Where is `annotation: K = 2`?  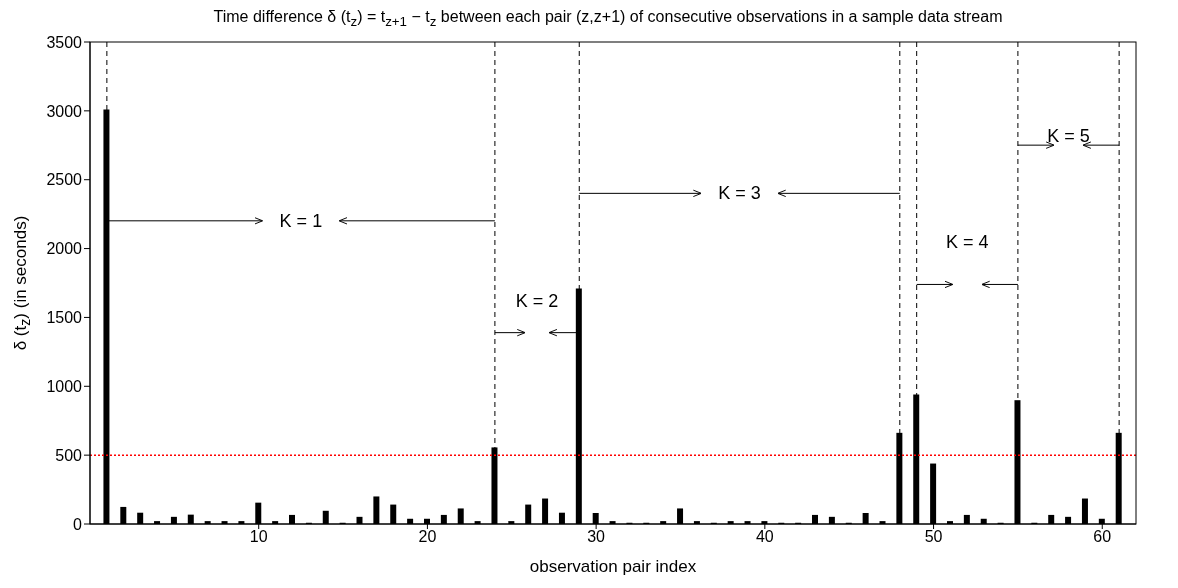 annotation: K = 2 is located at coordinates (537, 300).